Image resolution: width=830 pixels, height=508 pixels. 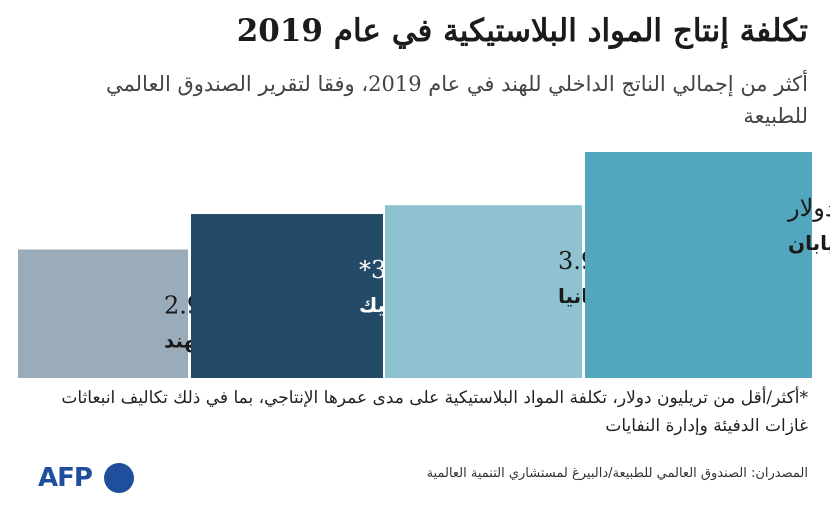 I want to click on afp-logo: AFP, so click(x=88, y=478).